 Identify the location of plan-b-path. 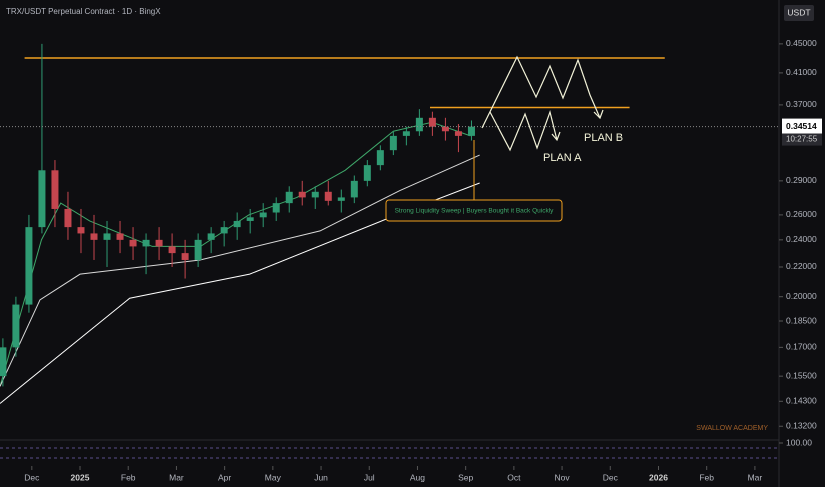
(541, 92).